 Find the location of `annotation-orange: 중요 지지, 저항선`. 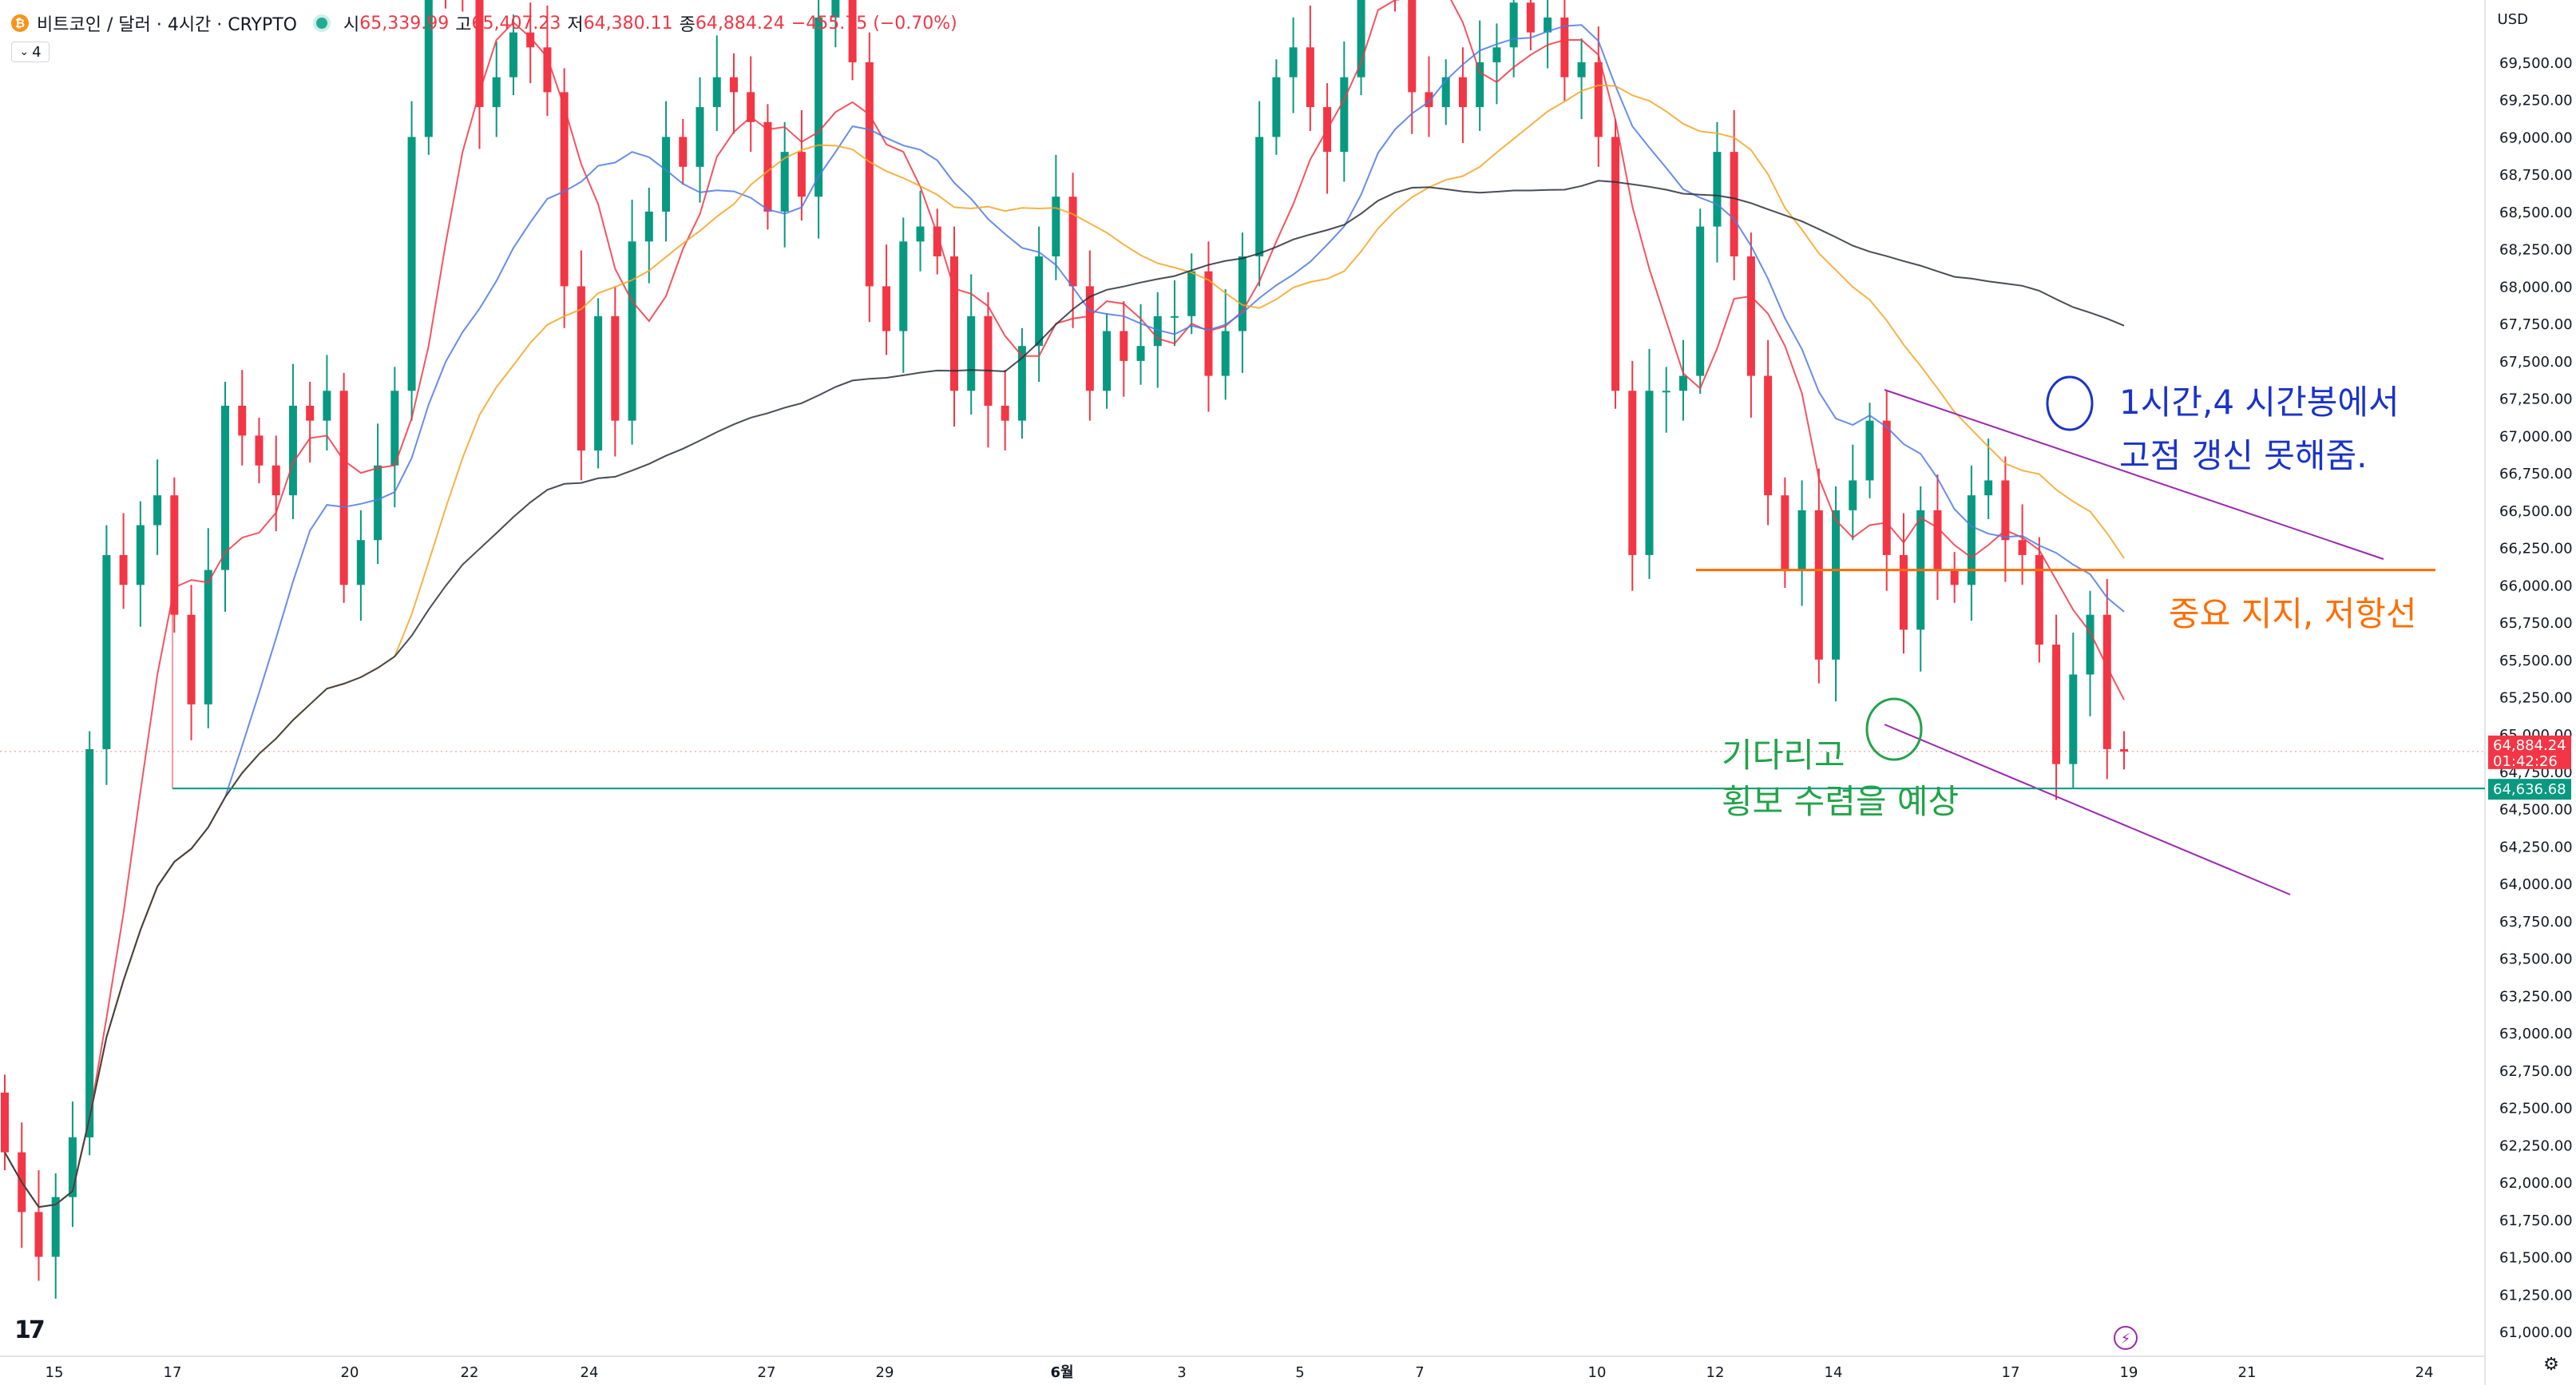

annotation-orange: 중요 지지, 저항선 is located at coordinates (2293, 613).